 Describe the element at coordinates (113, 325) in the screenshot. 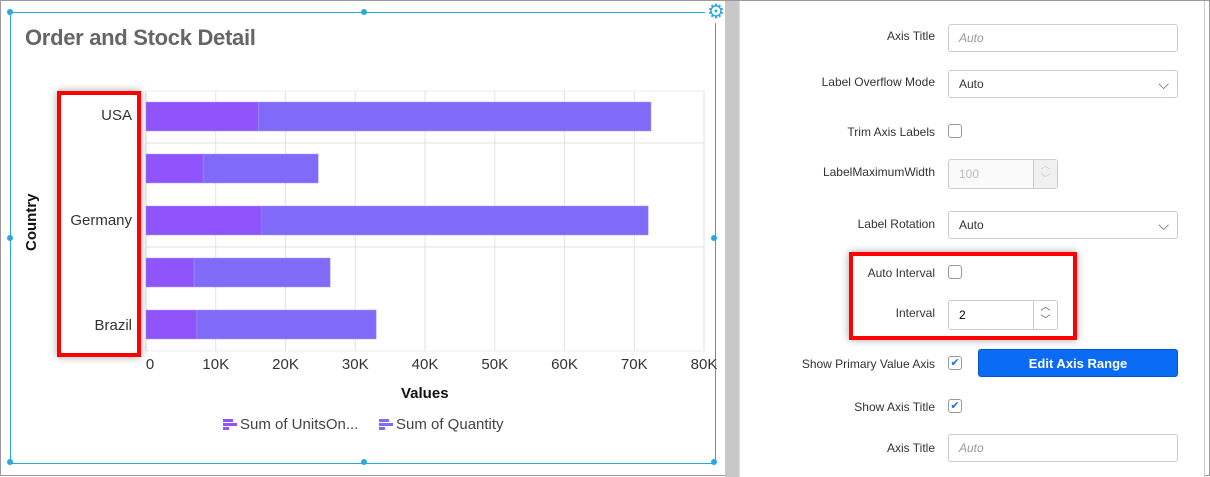

I see `category-label-brazil: Brazil` at that location.